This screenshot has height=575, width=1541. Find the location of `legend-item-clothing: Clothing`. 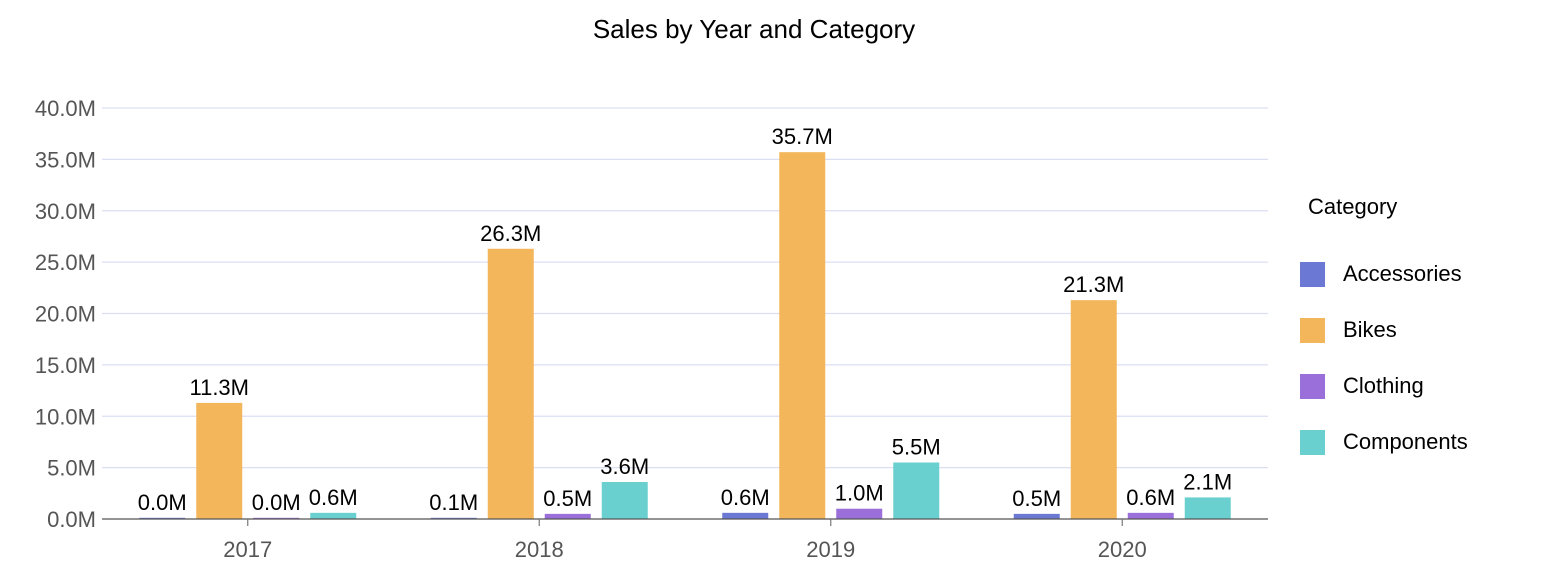

legend-item-clothing: Clothing is located at coordinates (1384, 386).